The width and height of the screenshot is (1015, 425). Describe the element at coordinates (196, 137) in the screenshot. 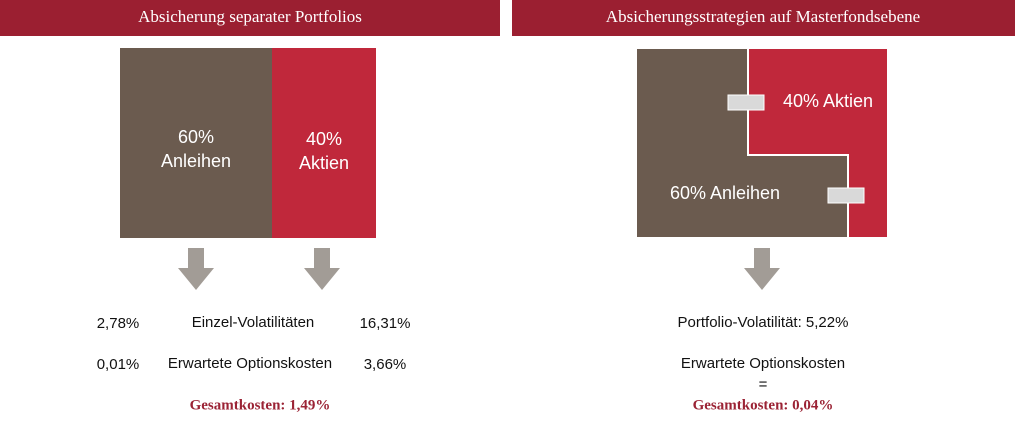

I see `block-label: 60%` at that location.